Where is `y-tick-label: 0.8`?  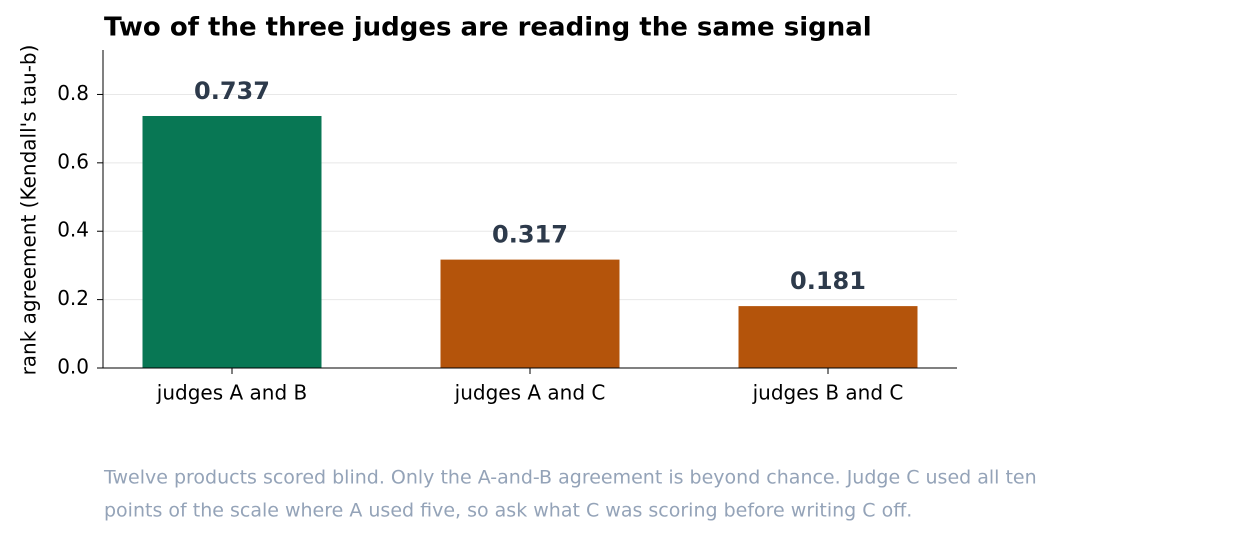
y-tick-label: 0.8 is located at coordinates (73, 93).